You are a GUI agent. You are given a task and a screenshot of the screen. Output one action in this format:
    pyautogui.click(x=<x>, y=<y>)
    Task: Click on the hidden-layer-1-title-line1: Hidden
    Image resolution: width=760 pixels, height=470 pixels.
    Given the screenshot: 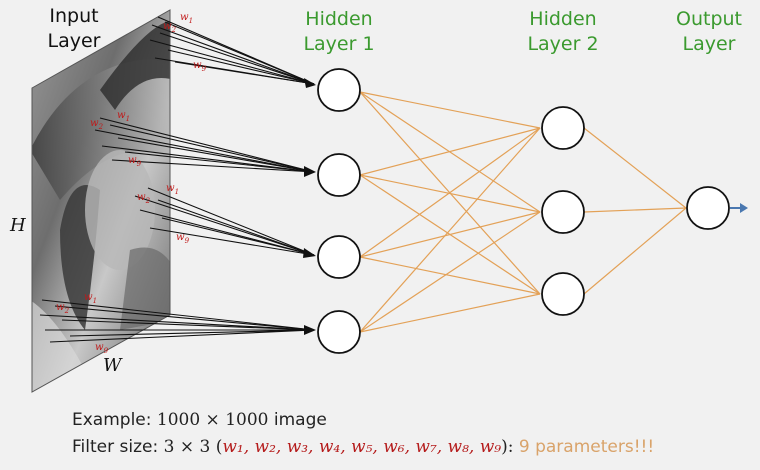 What is the action you would take?
    pyautogui.click(x=339, y=19)
    